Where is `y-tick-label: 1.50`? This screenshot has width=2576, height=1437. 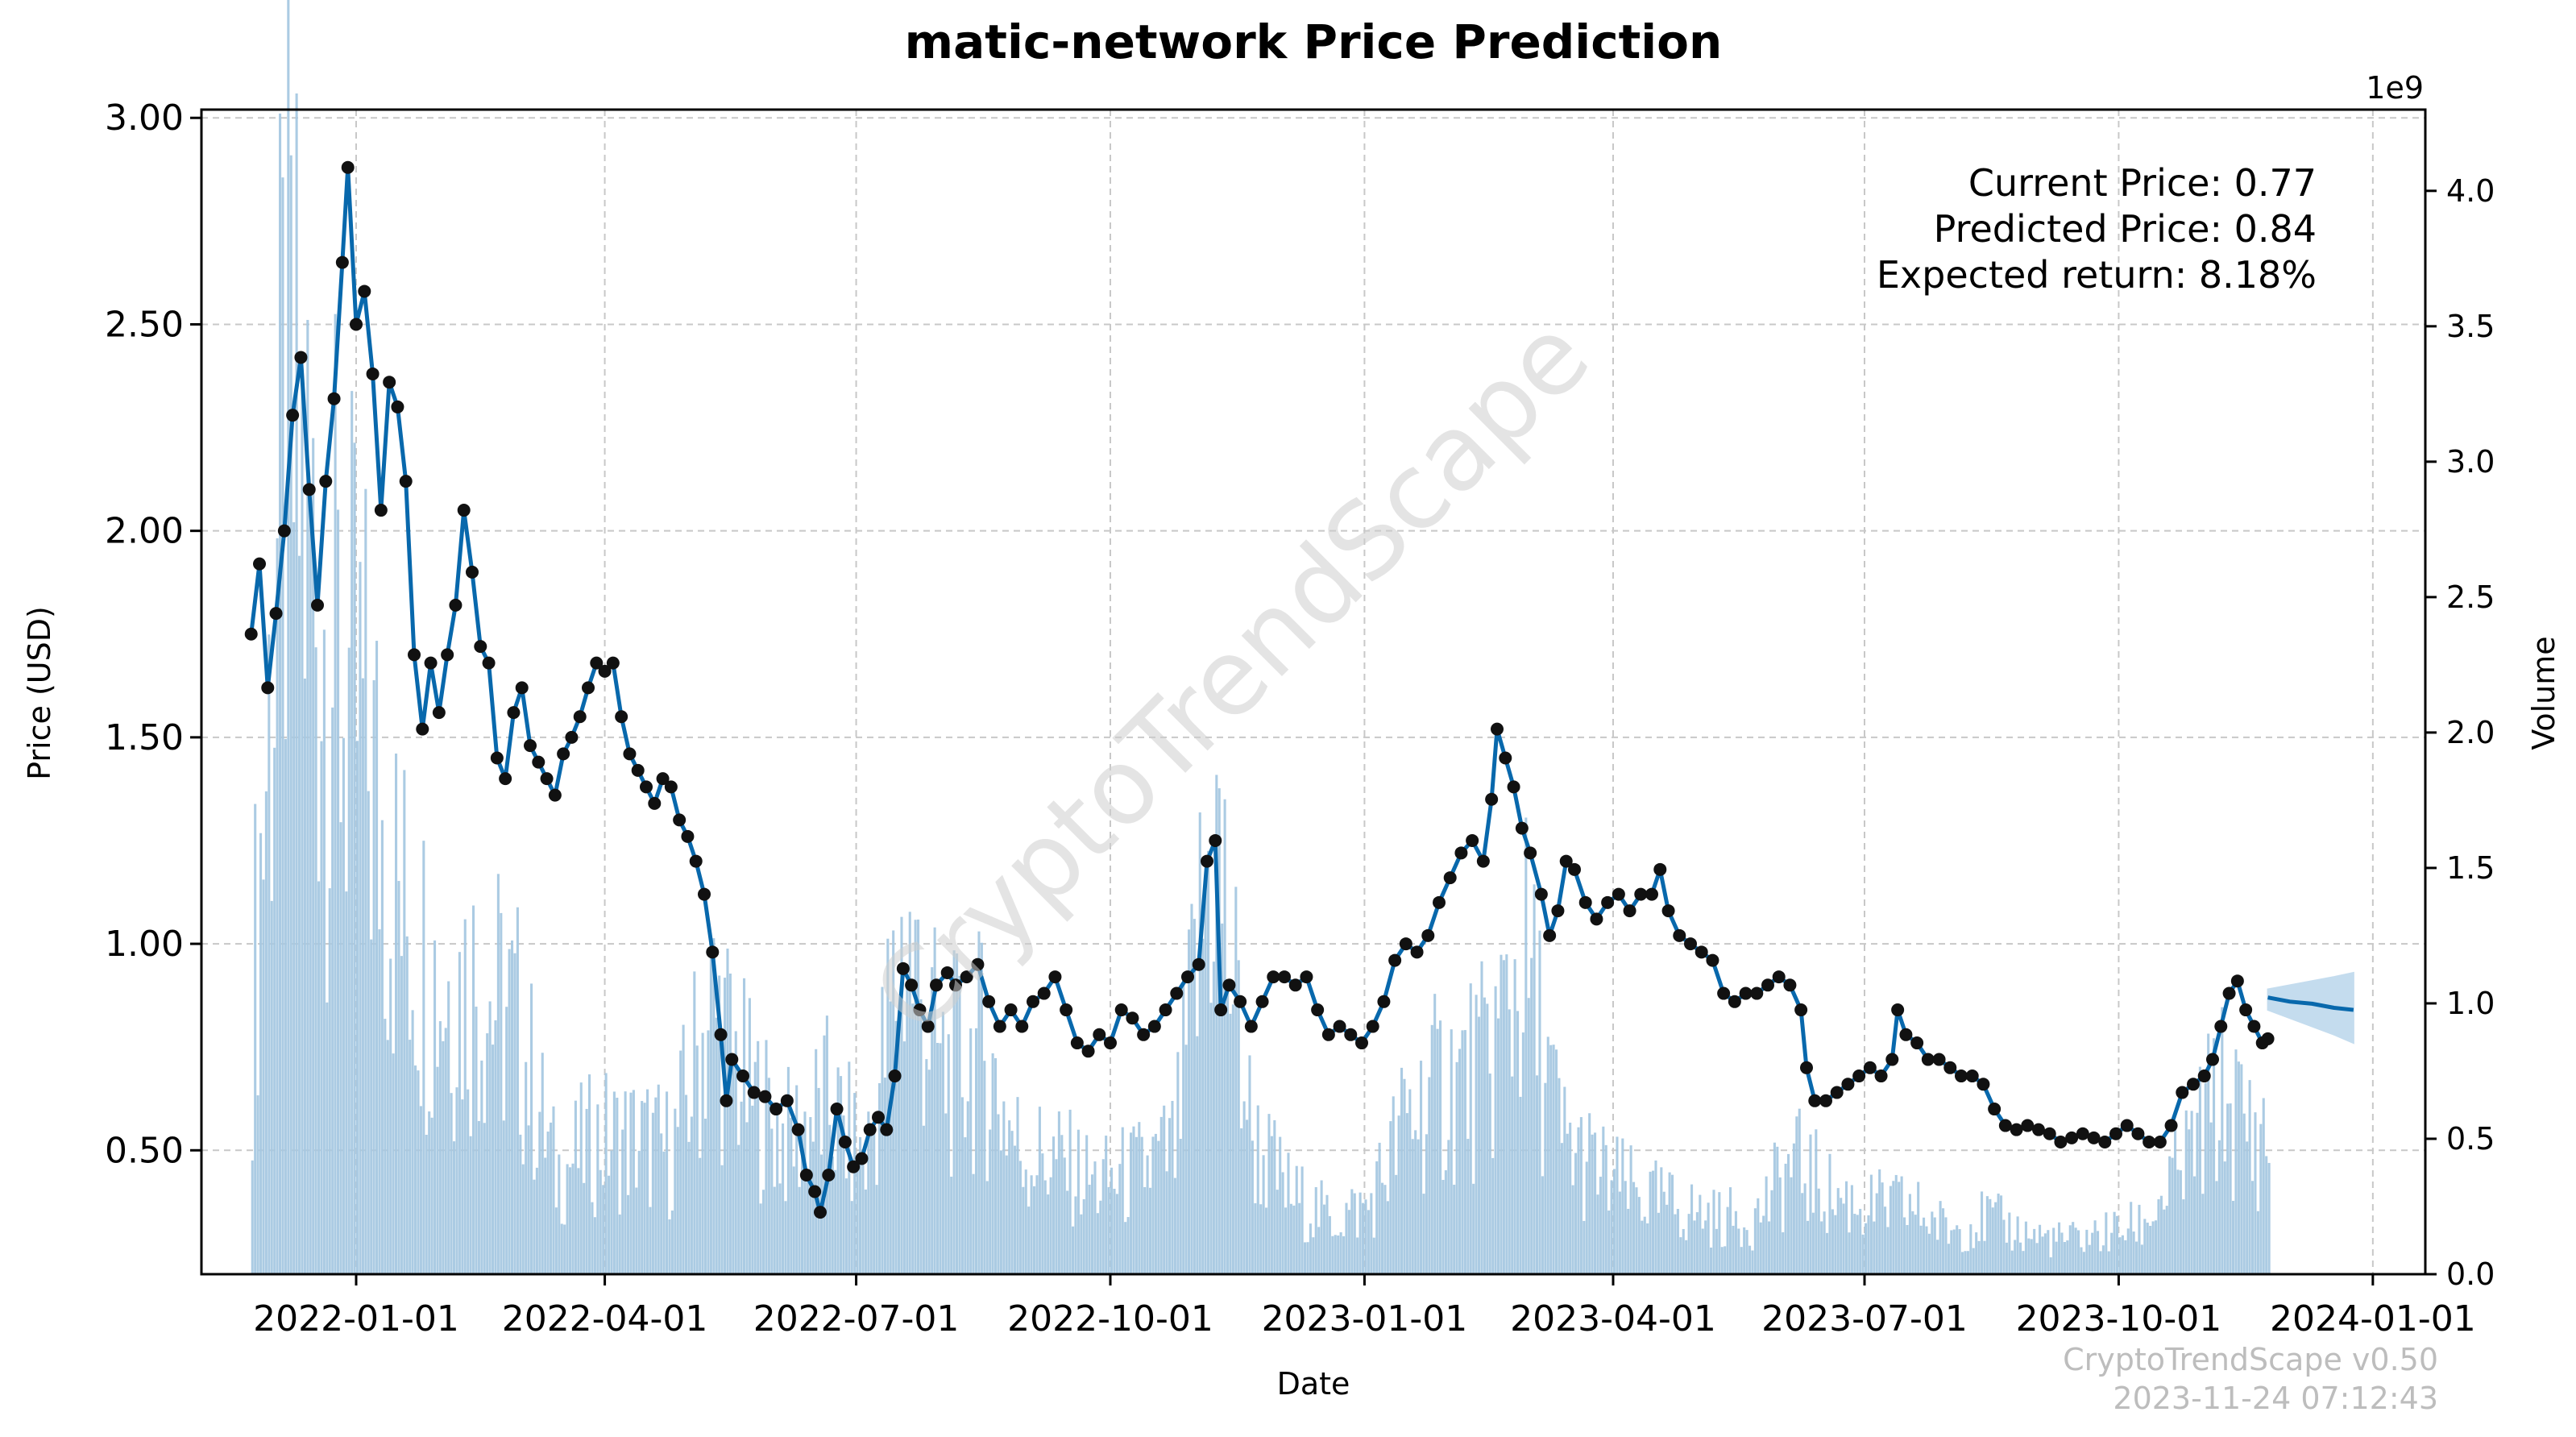 y-tick-label: 1.50 is located at coordinates (144, 737).